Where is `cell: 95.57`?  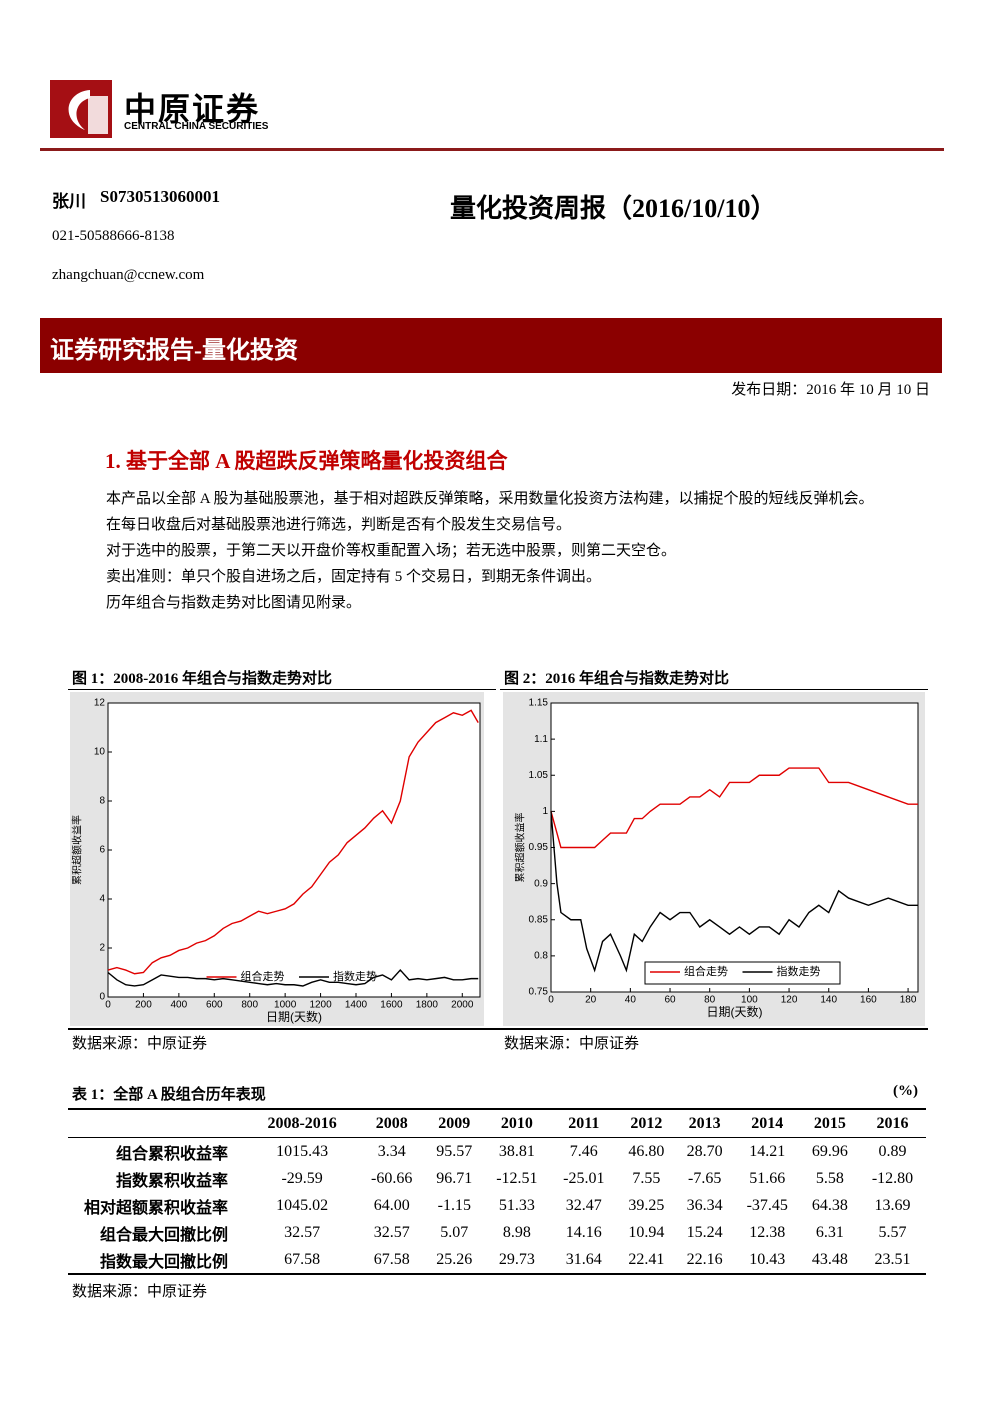 cell: 95.57 is located at coordinates (454, 1151).